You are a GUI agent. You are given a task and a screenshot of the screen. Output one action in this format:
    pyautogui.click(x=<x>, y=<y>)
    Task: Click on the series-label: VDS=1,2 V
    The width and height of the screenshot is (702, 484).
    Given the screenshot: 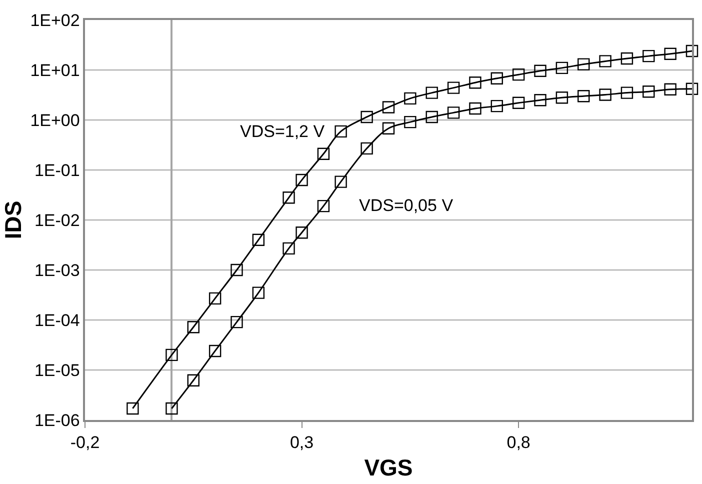 What is the action you would take?
    pyautogui.click(x=283, y=131)
    